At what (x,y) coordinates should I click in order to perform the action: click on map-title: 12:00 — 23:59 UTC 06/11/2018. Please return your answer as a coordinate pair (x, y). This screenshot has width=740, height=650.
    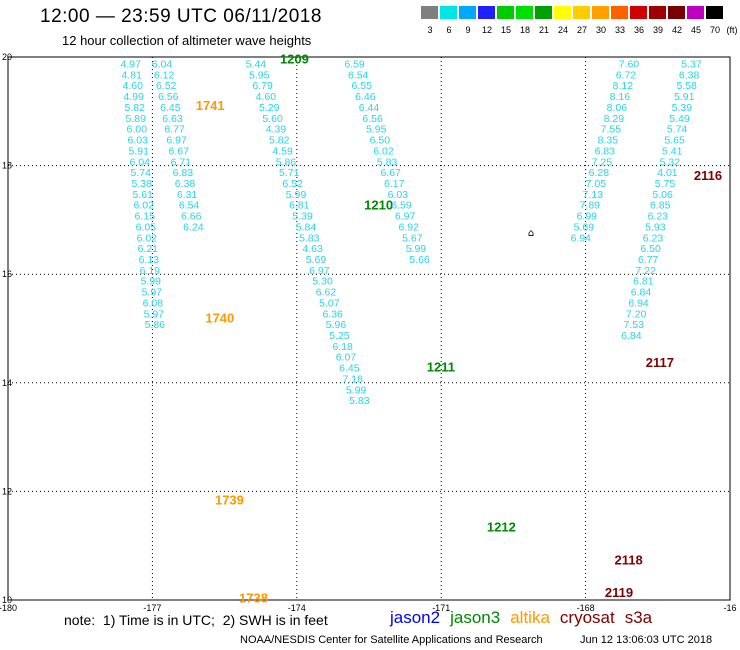
    Looking at the image, I should click on (181, 16).